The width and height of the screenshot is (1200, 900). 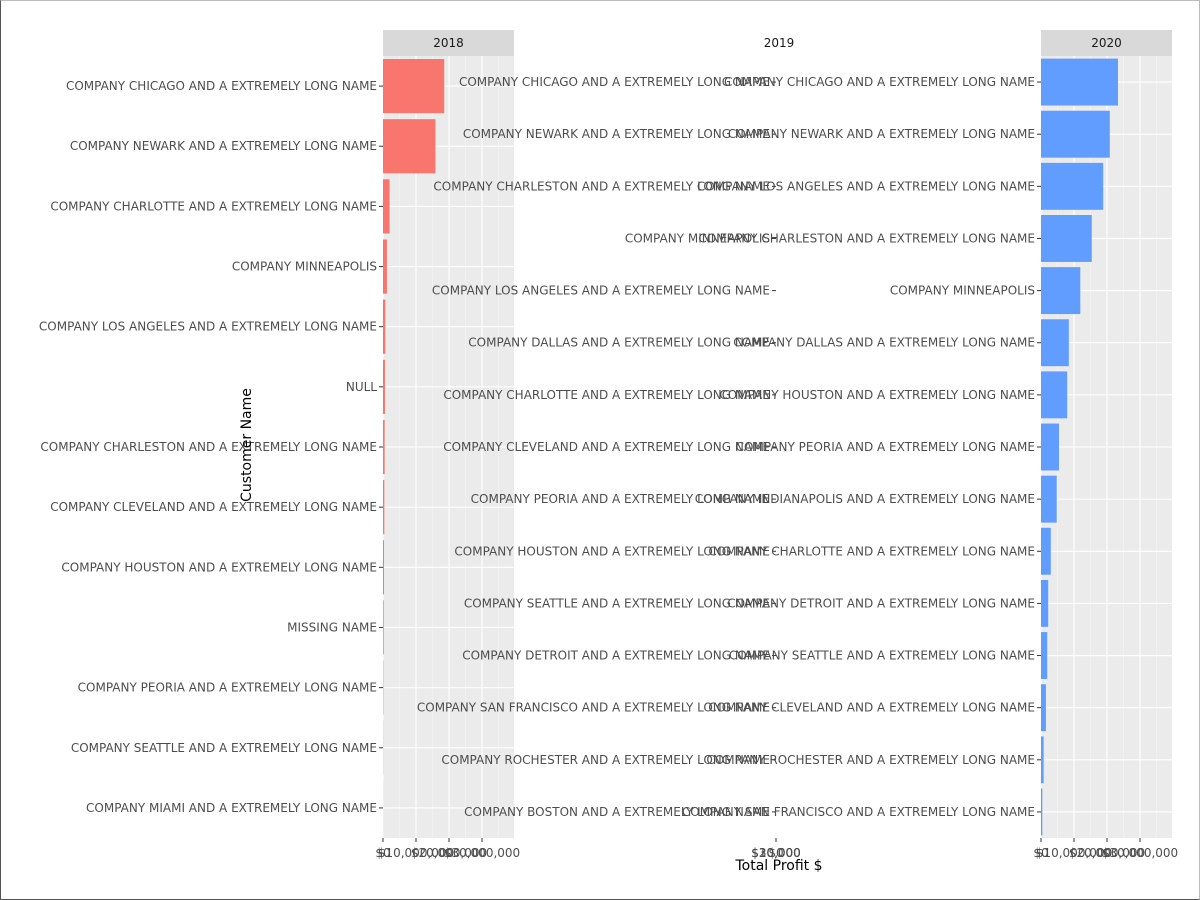 What do you see at coordinates (231, 808) in the screenshot?
I see `y-tick-label: COMPANY MIAMI AND A EXTREMELY LONG NAME` at bounding box center [231, 808].